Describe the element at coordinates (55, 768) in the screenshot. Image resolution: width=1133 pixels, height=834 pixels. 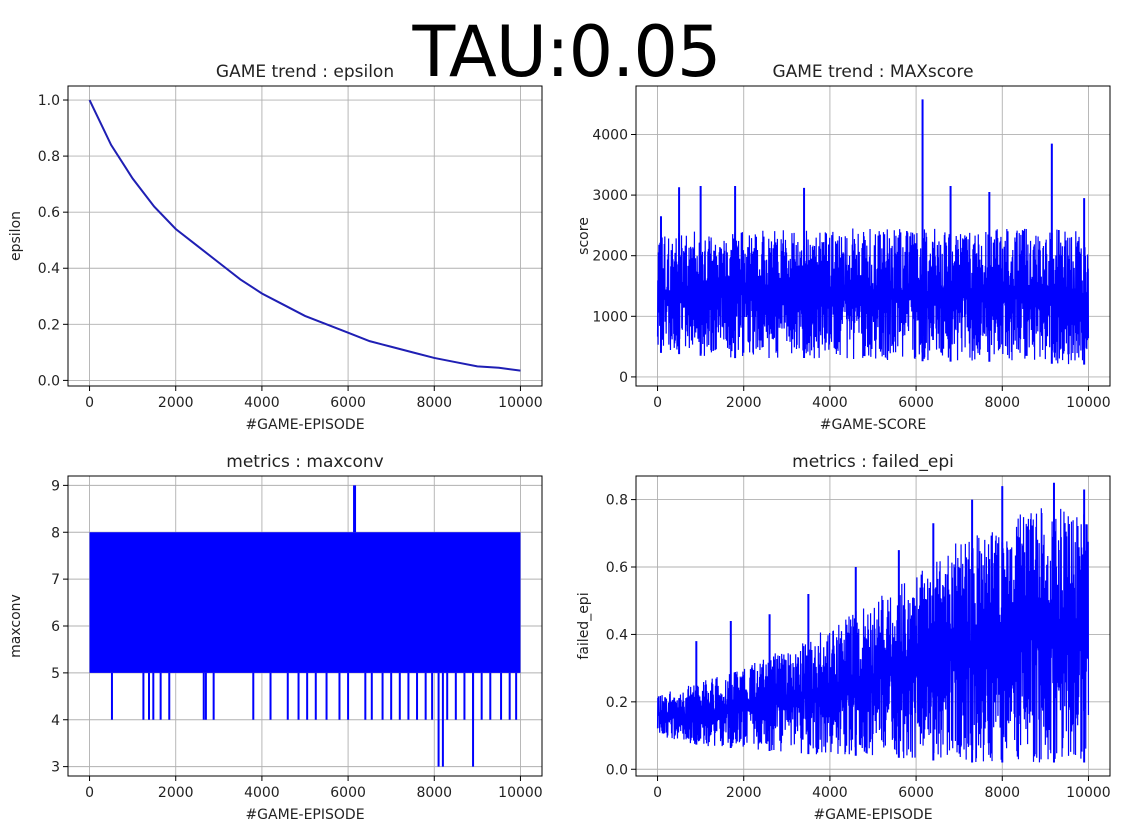
I see `y-tick-label: 3` at that location.